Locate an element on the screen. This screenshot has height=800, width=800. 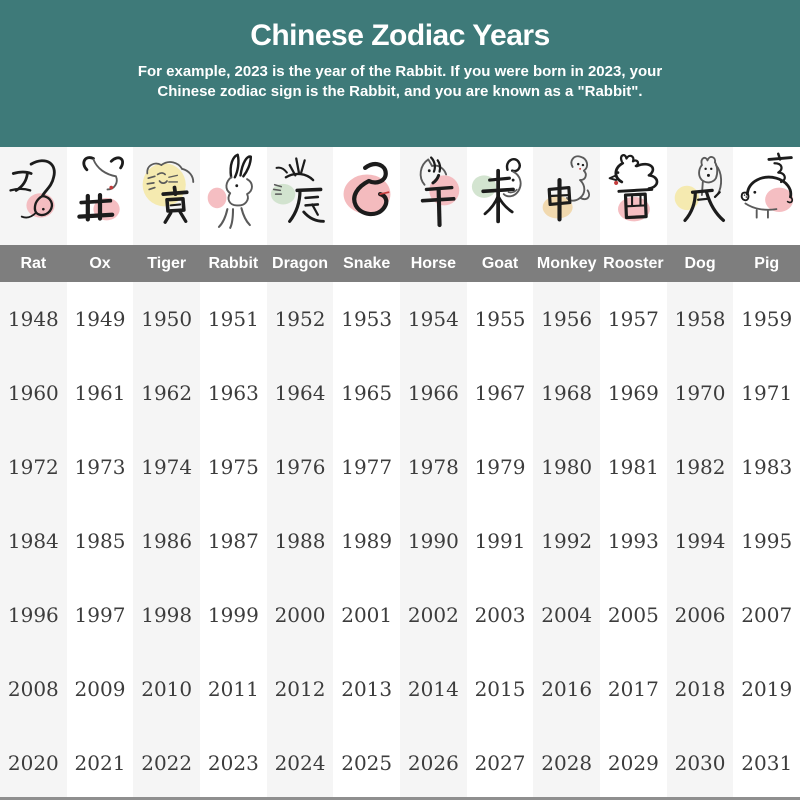
animal-name-label-rooster: Rooster is located at coordinates (633, 263).